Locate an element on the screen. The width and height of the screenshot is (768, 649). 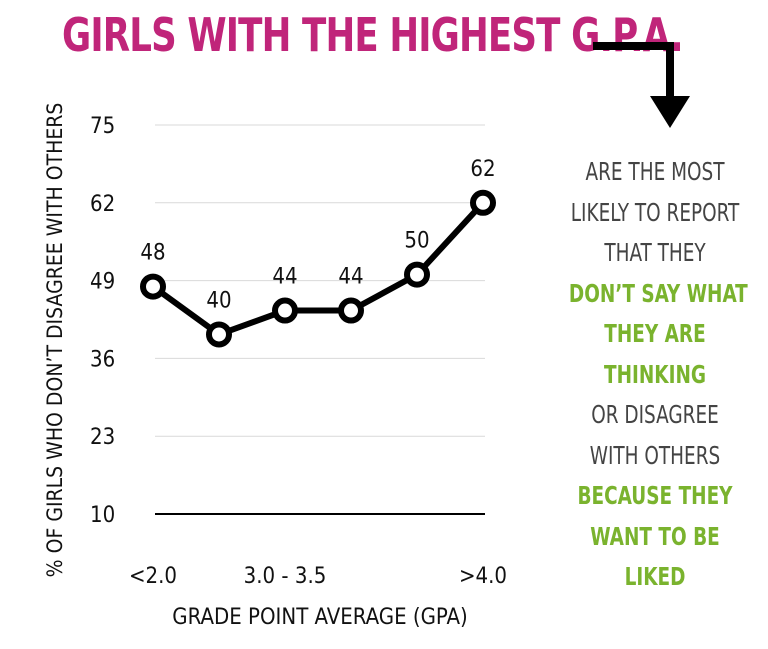
callout-line: THAT THEY is located at coordinates (655, 252).